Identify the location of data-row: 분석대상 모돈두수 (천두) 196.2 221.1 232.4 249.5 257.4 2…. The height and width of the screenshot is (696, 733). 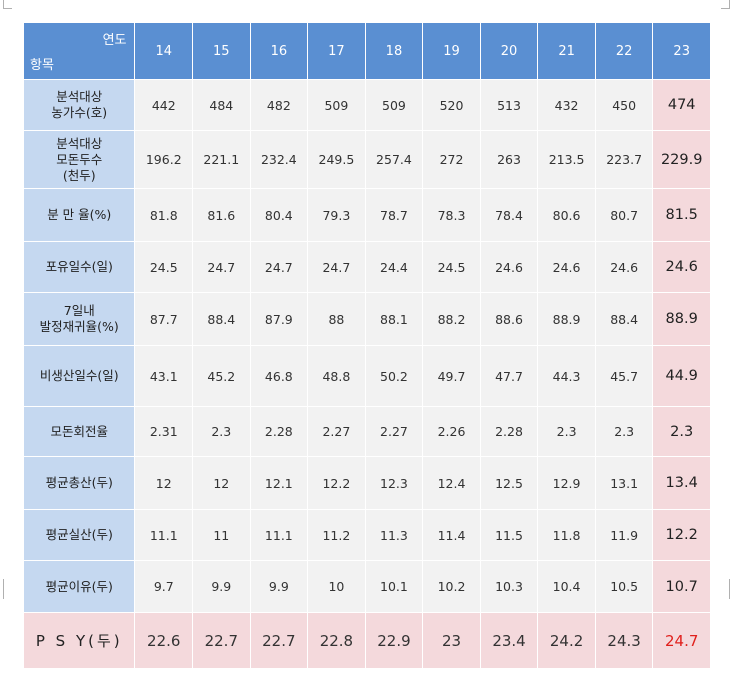
(366, 159).